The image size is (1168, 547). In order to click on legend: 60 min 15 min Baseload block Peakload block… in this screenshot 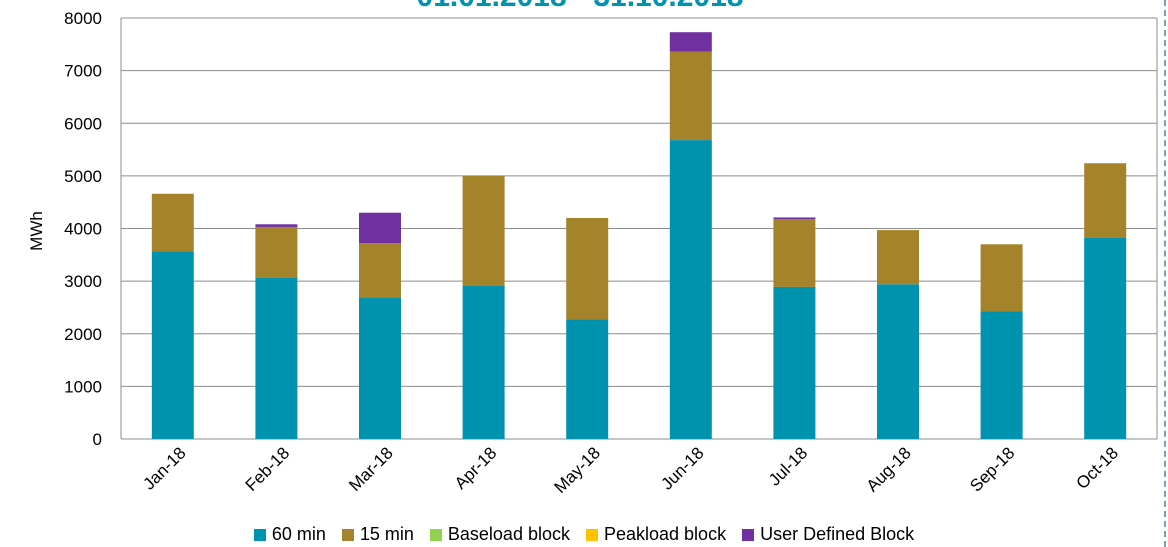, I will do `click(584, 534)`.